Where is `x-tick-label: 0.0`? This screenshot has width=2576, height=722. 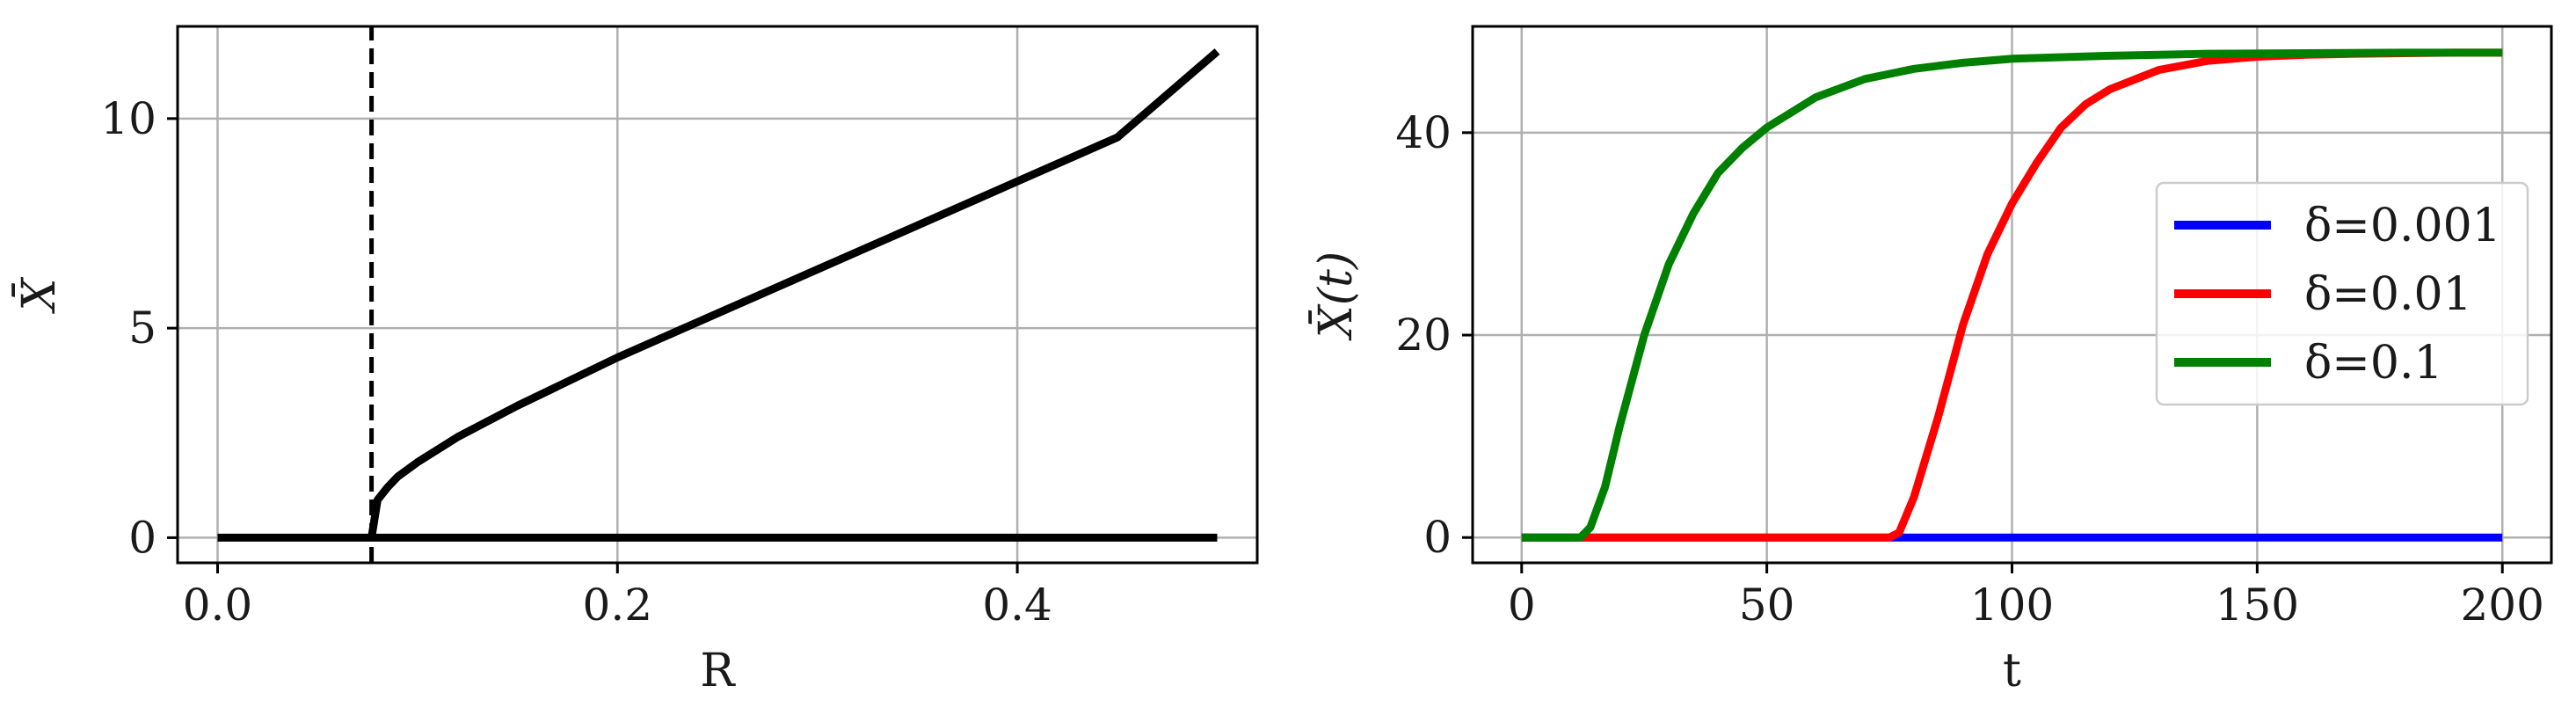 x-tick-label: 0.0 is located at coordinates (218, 605).